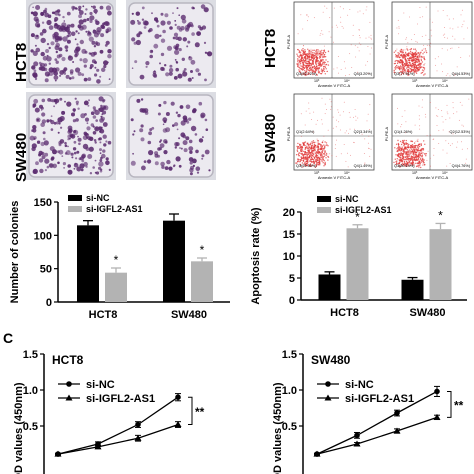  What do you see at coordinates (30, 355) in the screenshot?
I see `y-tick-label: 1.5` at bounding box center [30, 355].